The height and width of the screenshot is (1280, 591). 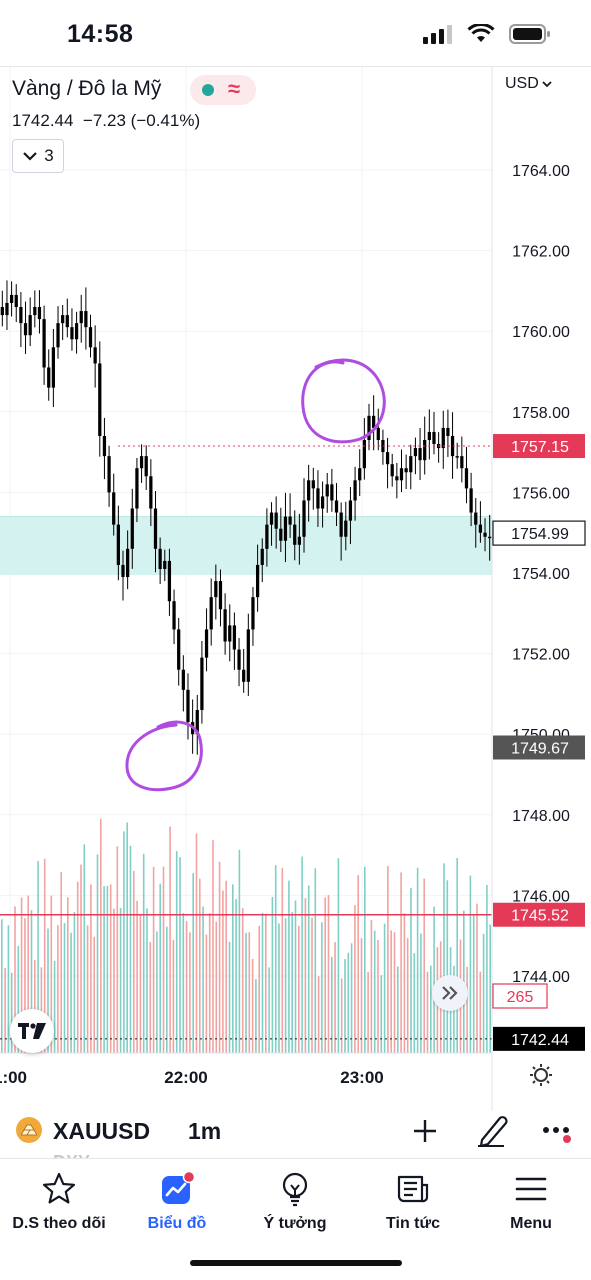 I want to click on price-change: −7.23, so click(x=104, y=120).